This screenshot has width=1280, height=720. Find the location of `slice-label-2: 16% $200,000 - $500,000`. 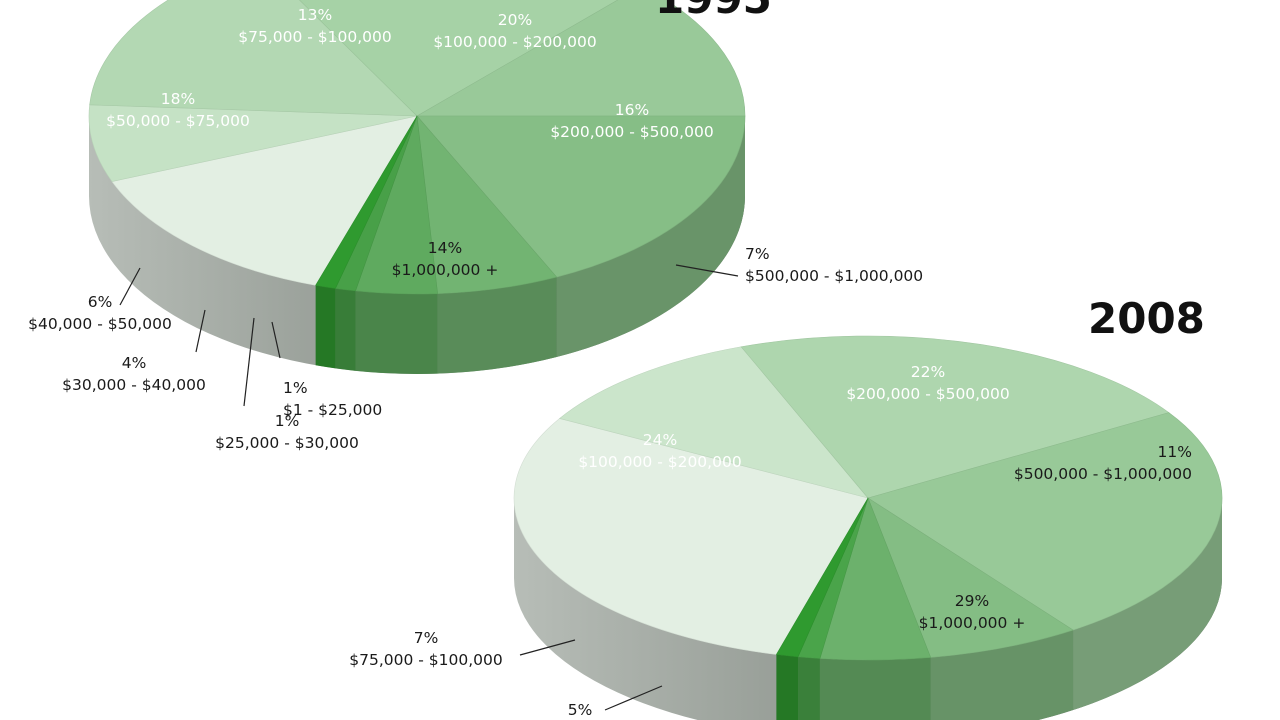

slice-label-2: 16% $200,000 - $500,000 is located at coordinates (631, 121).